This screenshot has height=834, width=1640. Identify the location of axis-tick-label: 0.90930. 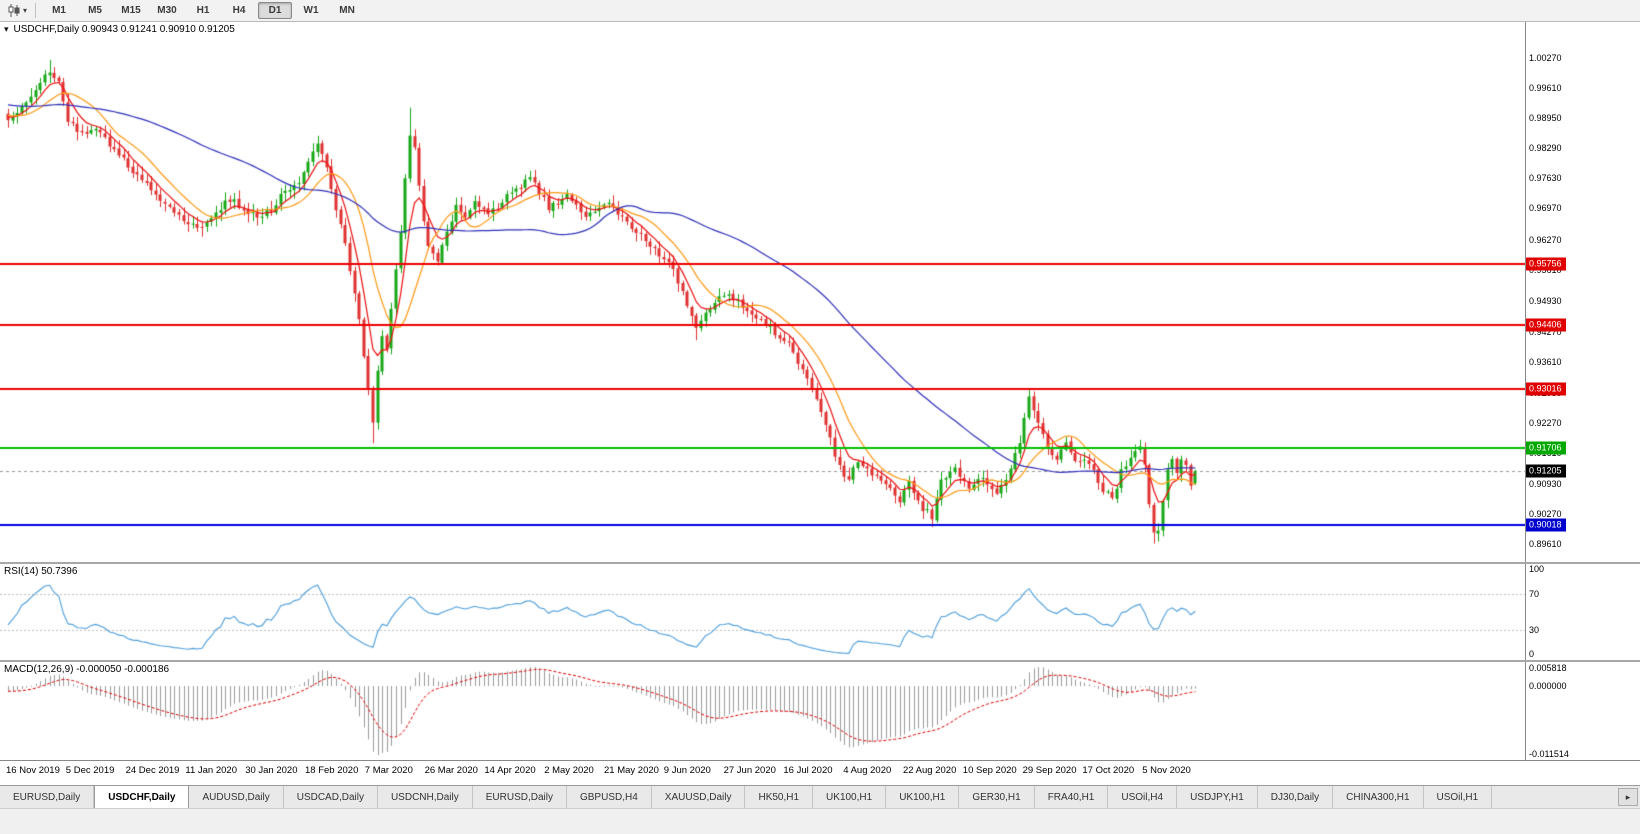
(1545, 483).